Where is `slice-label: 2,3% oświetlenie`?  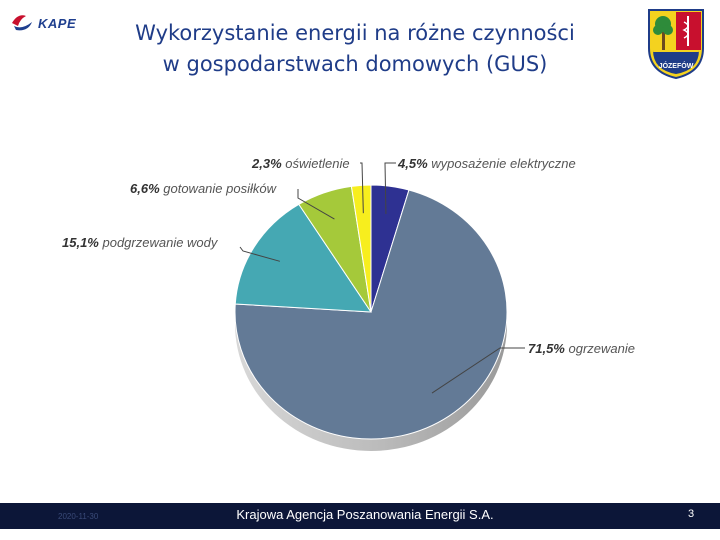
slice-label: 2,3% oświetlenie is located at coordinates (300, 163).